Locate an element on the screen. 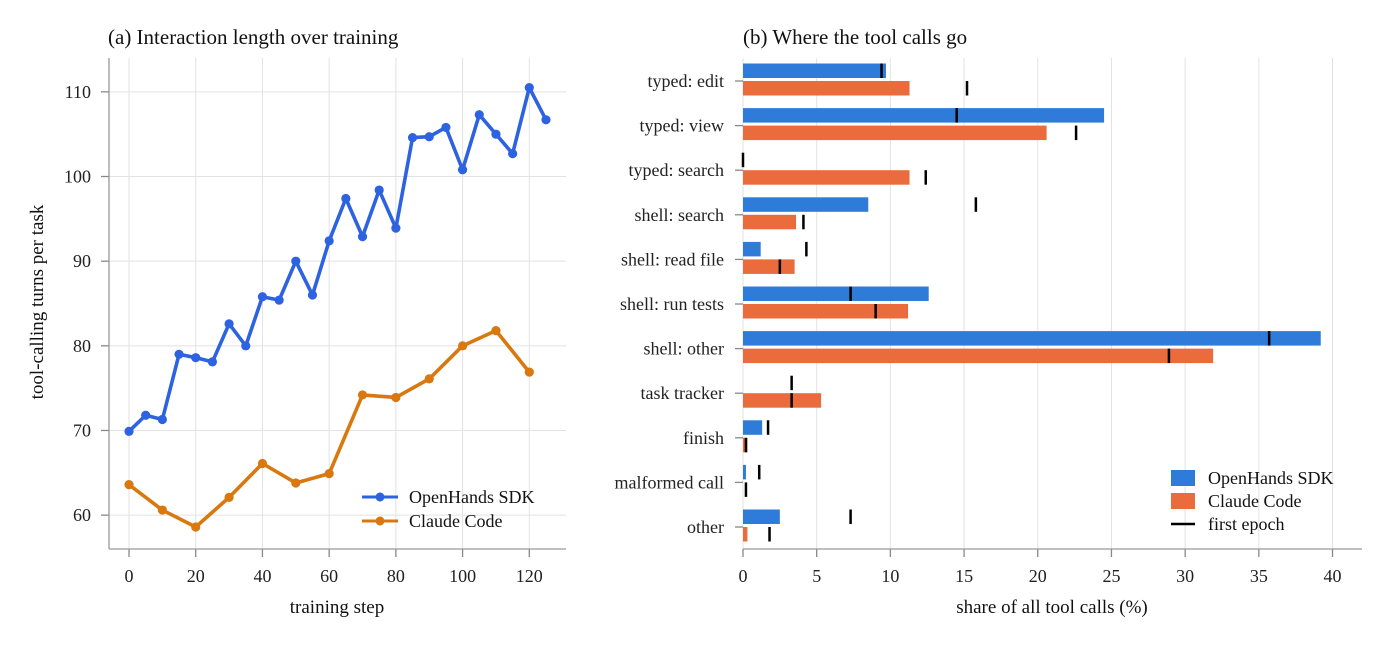 This screenshot has width=1391, height=647. bar-claude-code-typed-edit is located at coordinates (826, 88).